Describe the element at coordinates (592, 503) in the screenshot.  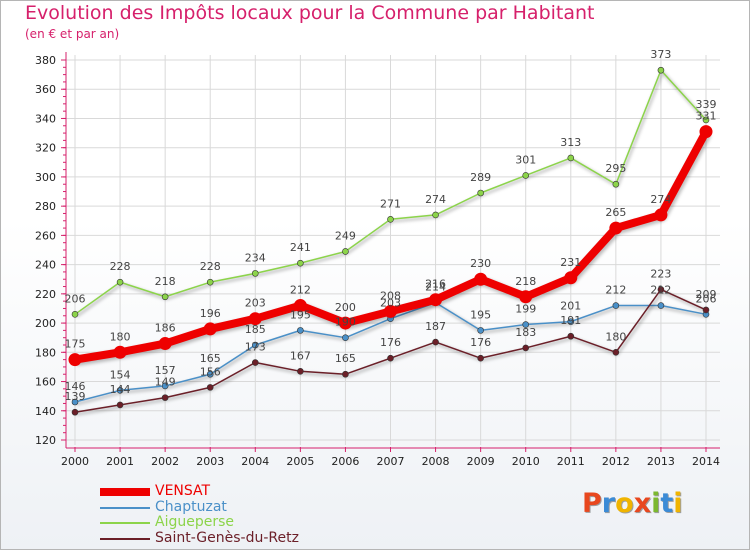
I see `logo-letter: P` at that location.